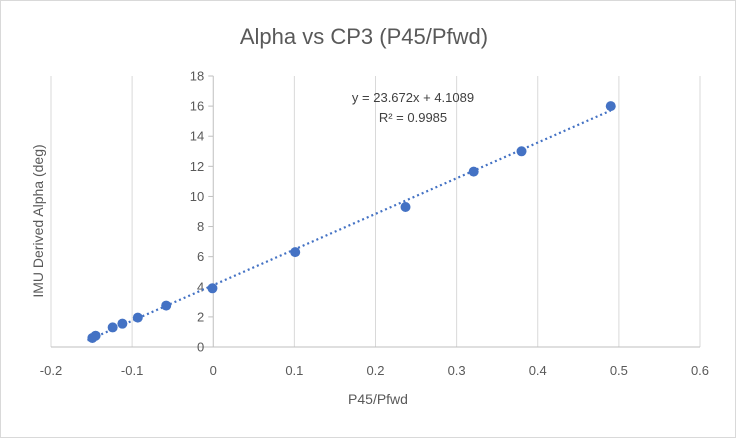 The image size is (736, 438). What do you see at coordinates (378, 399) in the screenshot?
I see `x-axis-title: P45/Pfwd` at bounding box center [378, 399].